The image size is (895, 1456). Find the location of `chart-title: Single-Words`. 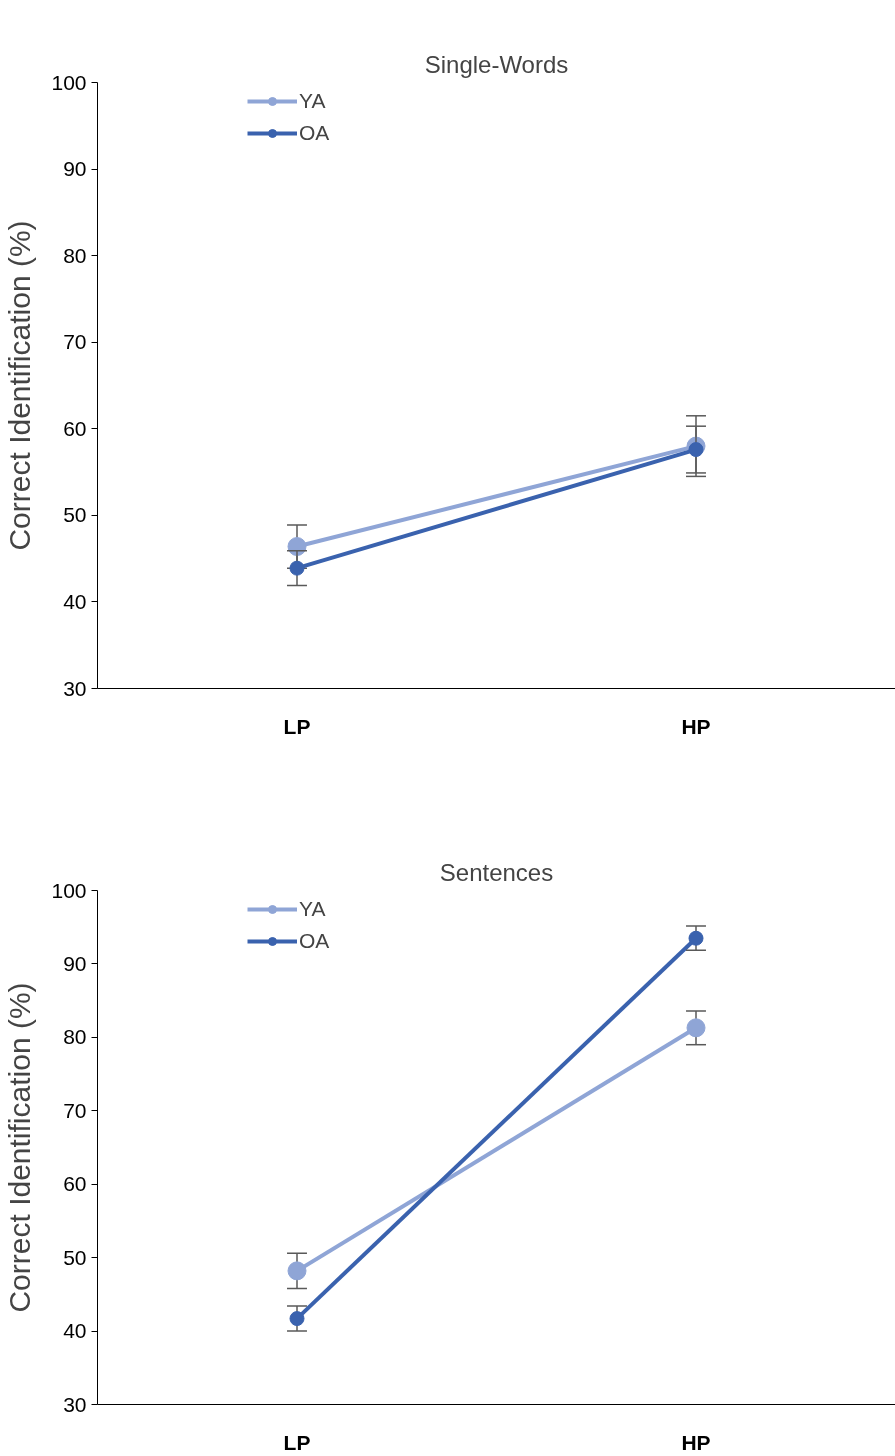

chart-title: Single-Words is located at coordinates (496, 64).